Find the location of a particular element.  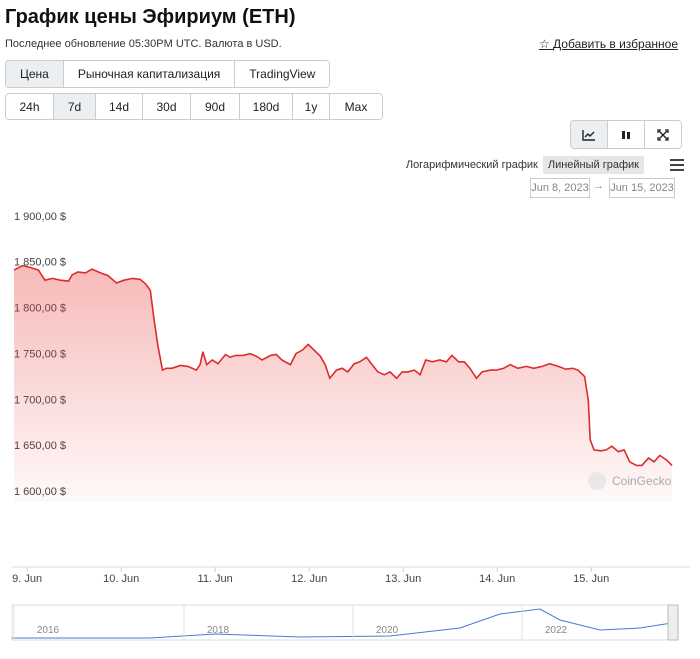

range-button: 7d is located at coordinates (75, 106).